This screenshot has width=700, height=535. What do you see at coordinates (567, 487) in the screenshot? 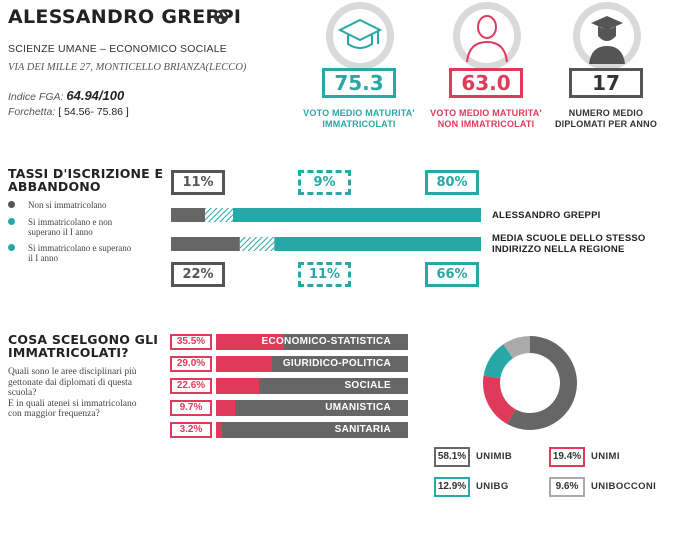
I see `uni-pct-unibocconi: 9.6%` at bounding box center [567, 487].